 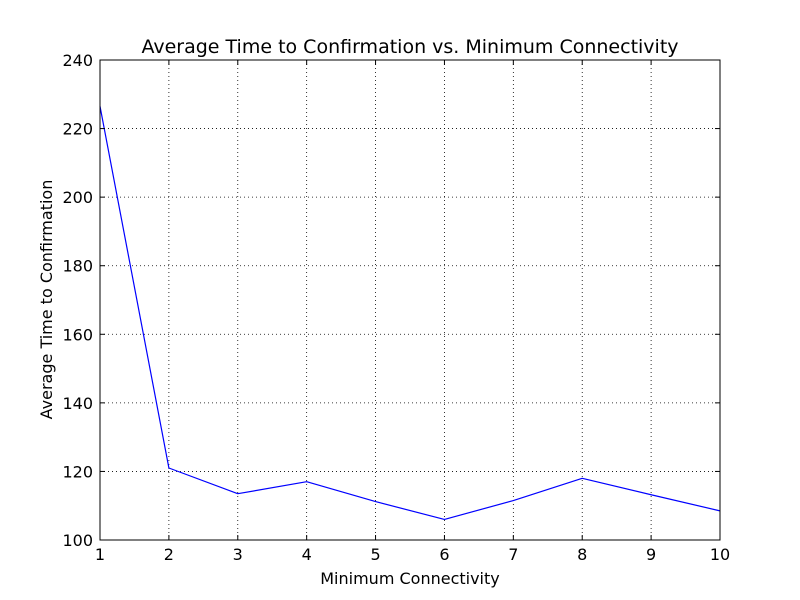 I want to click on y-tick-label: 200, so click(x=77, y=197).